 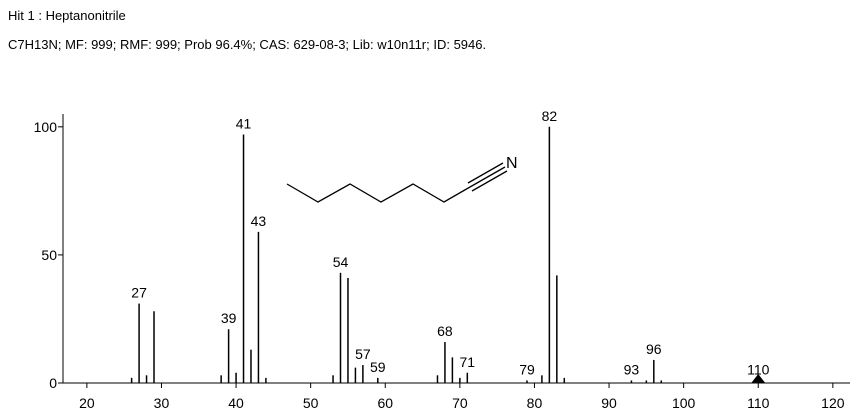 What do you see at coordinates (460, 403) in the screenshot?
I see `x-tick-label: 70` at bounding box center [460, 403].